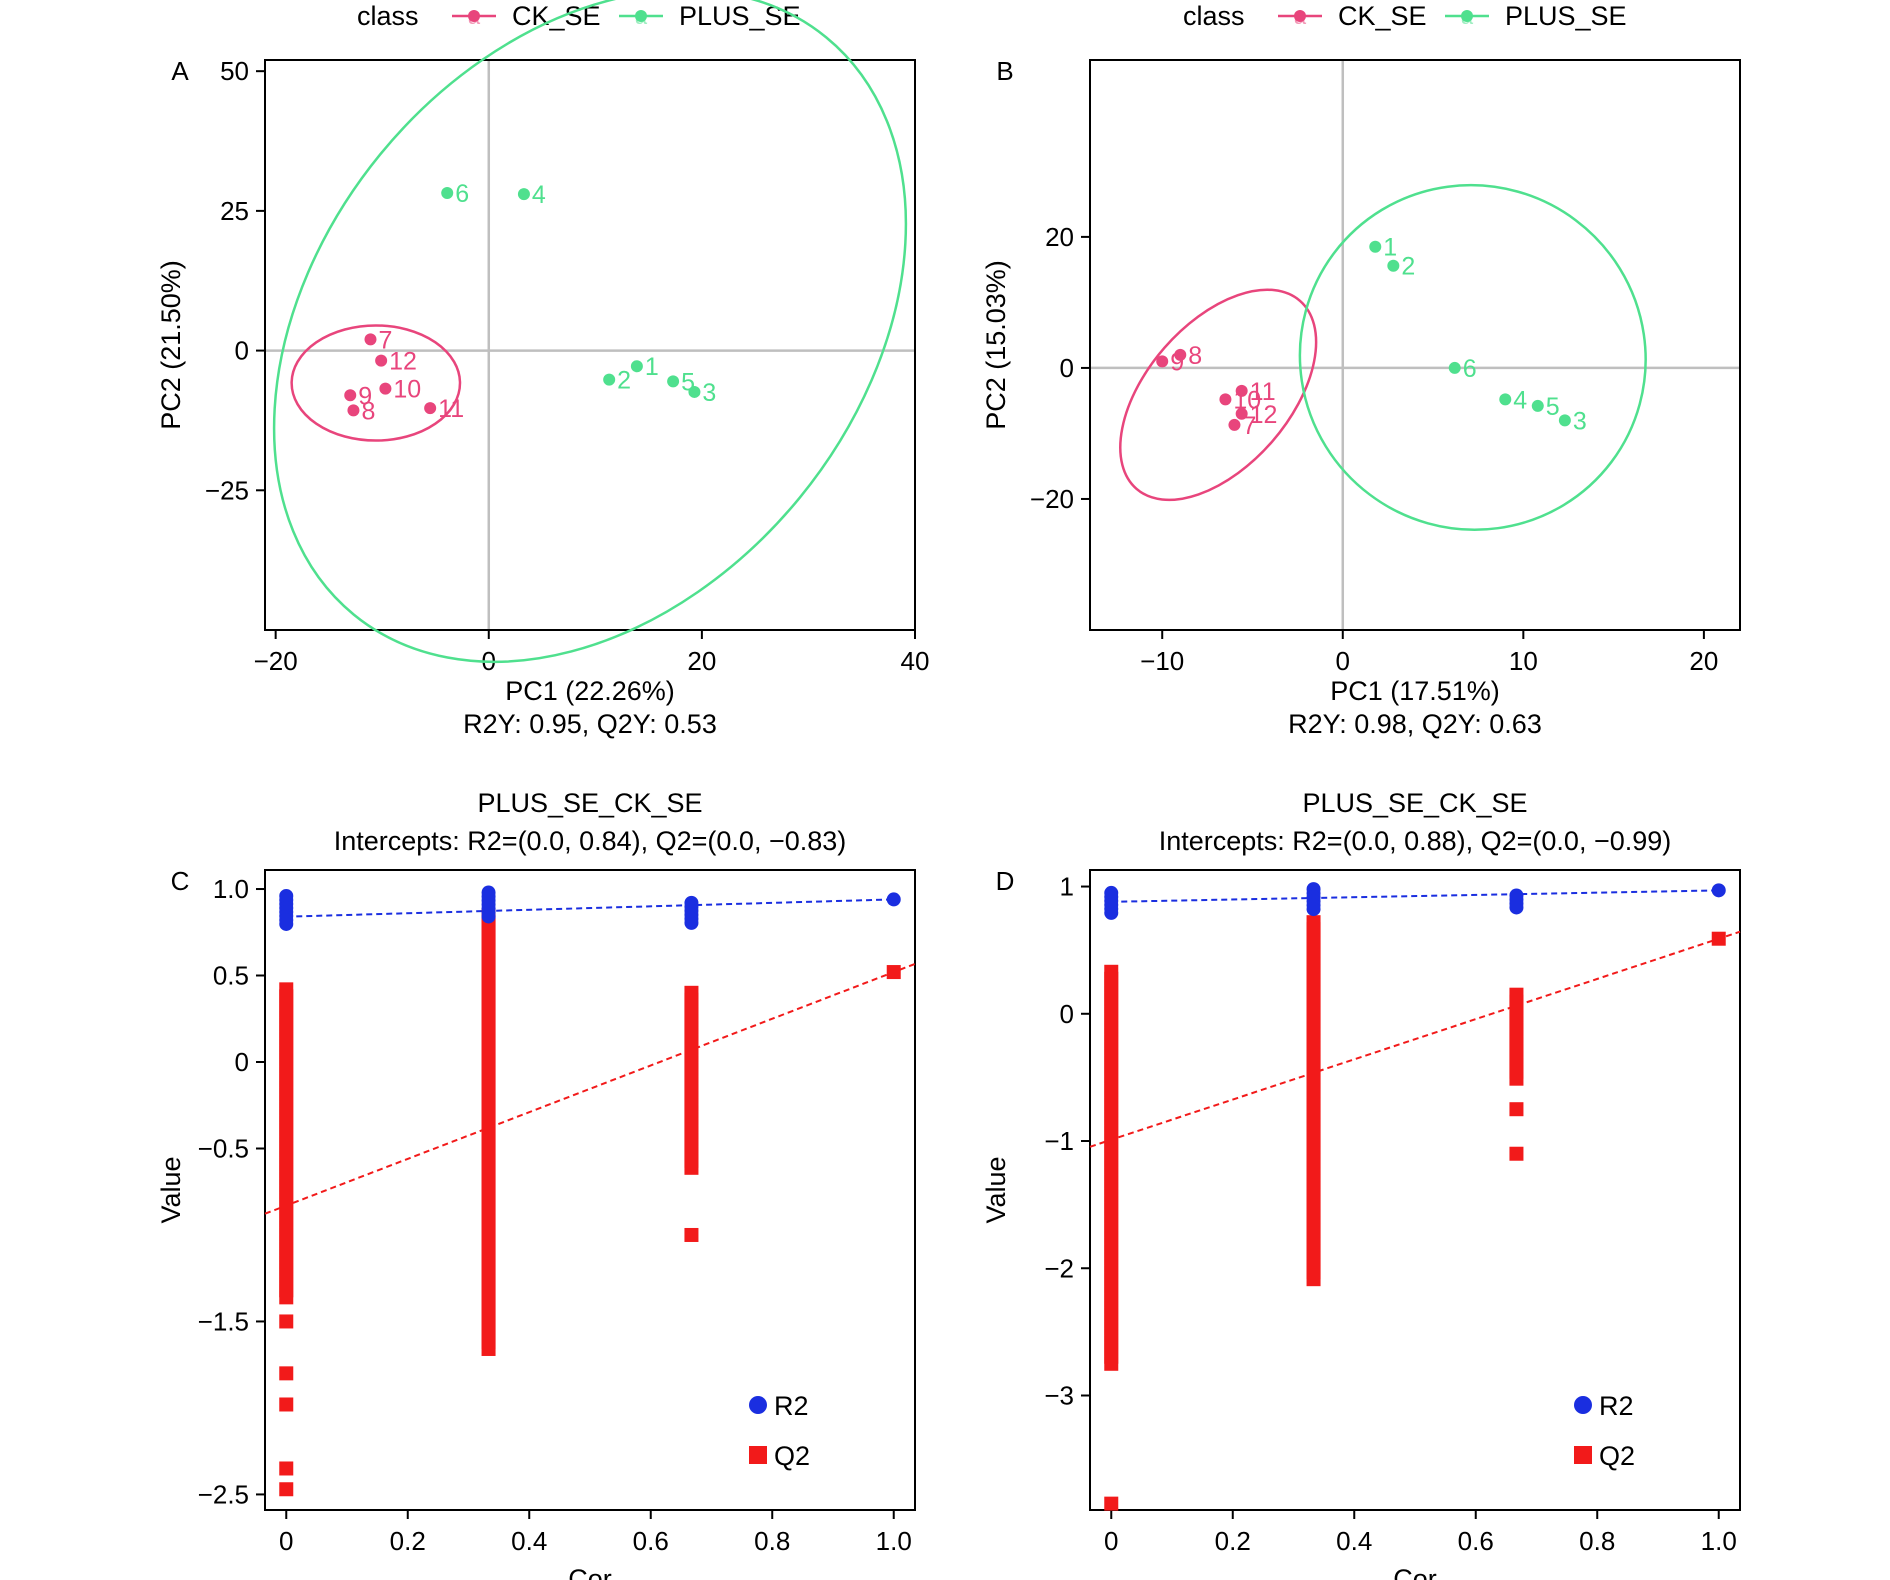  I want to click on class-legend-right: class a CK_SE a PLUS_SE, so click(1405, 16).